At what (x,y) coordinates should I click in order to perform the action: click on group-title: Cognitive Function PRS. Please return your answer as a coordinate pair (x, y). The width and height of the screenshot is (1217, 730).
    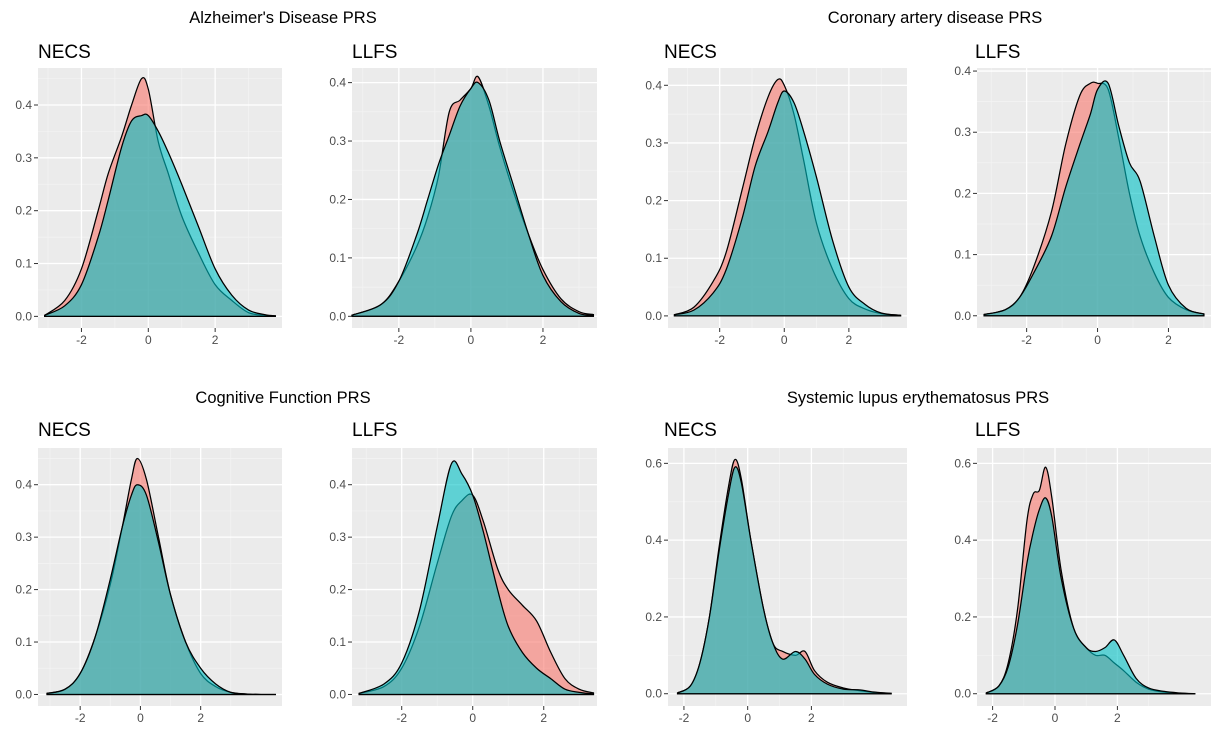
    Looking at the image, I should click on (282, 398).